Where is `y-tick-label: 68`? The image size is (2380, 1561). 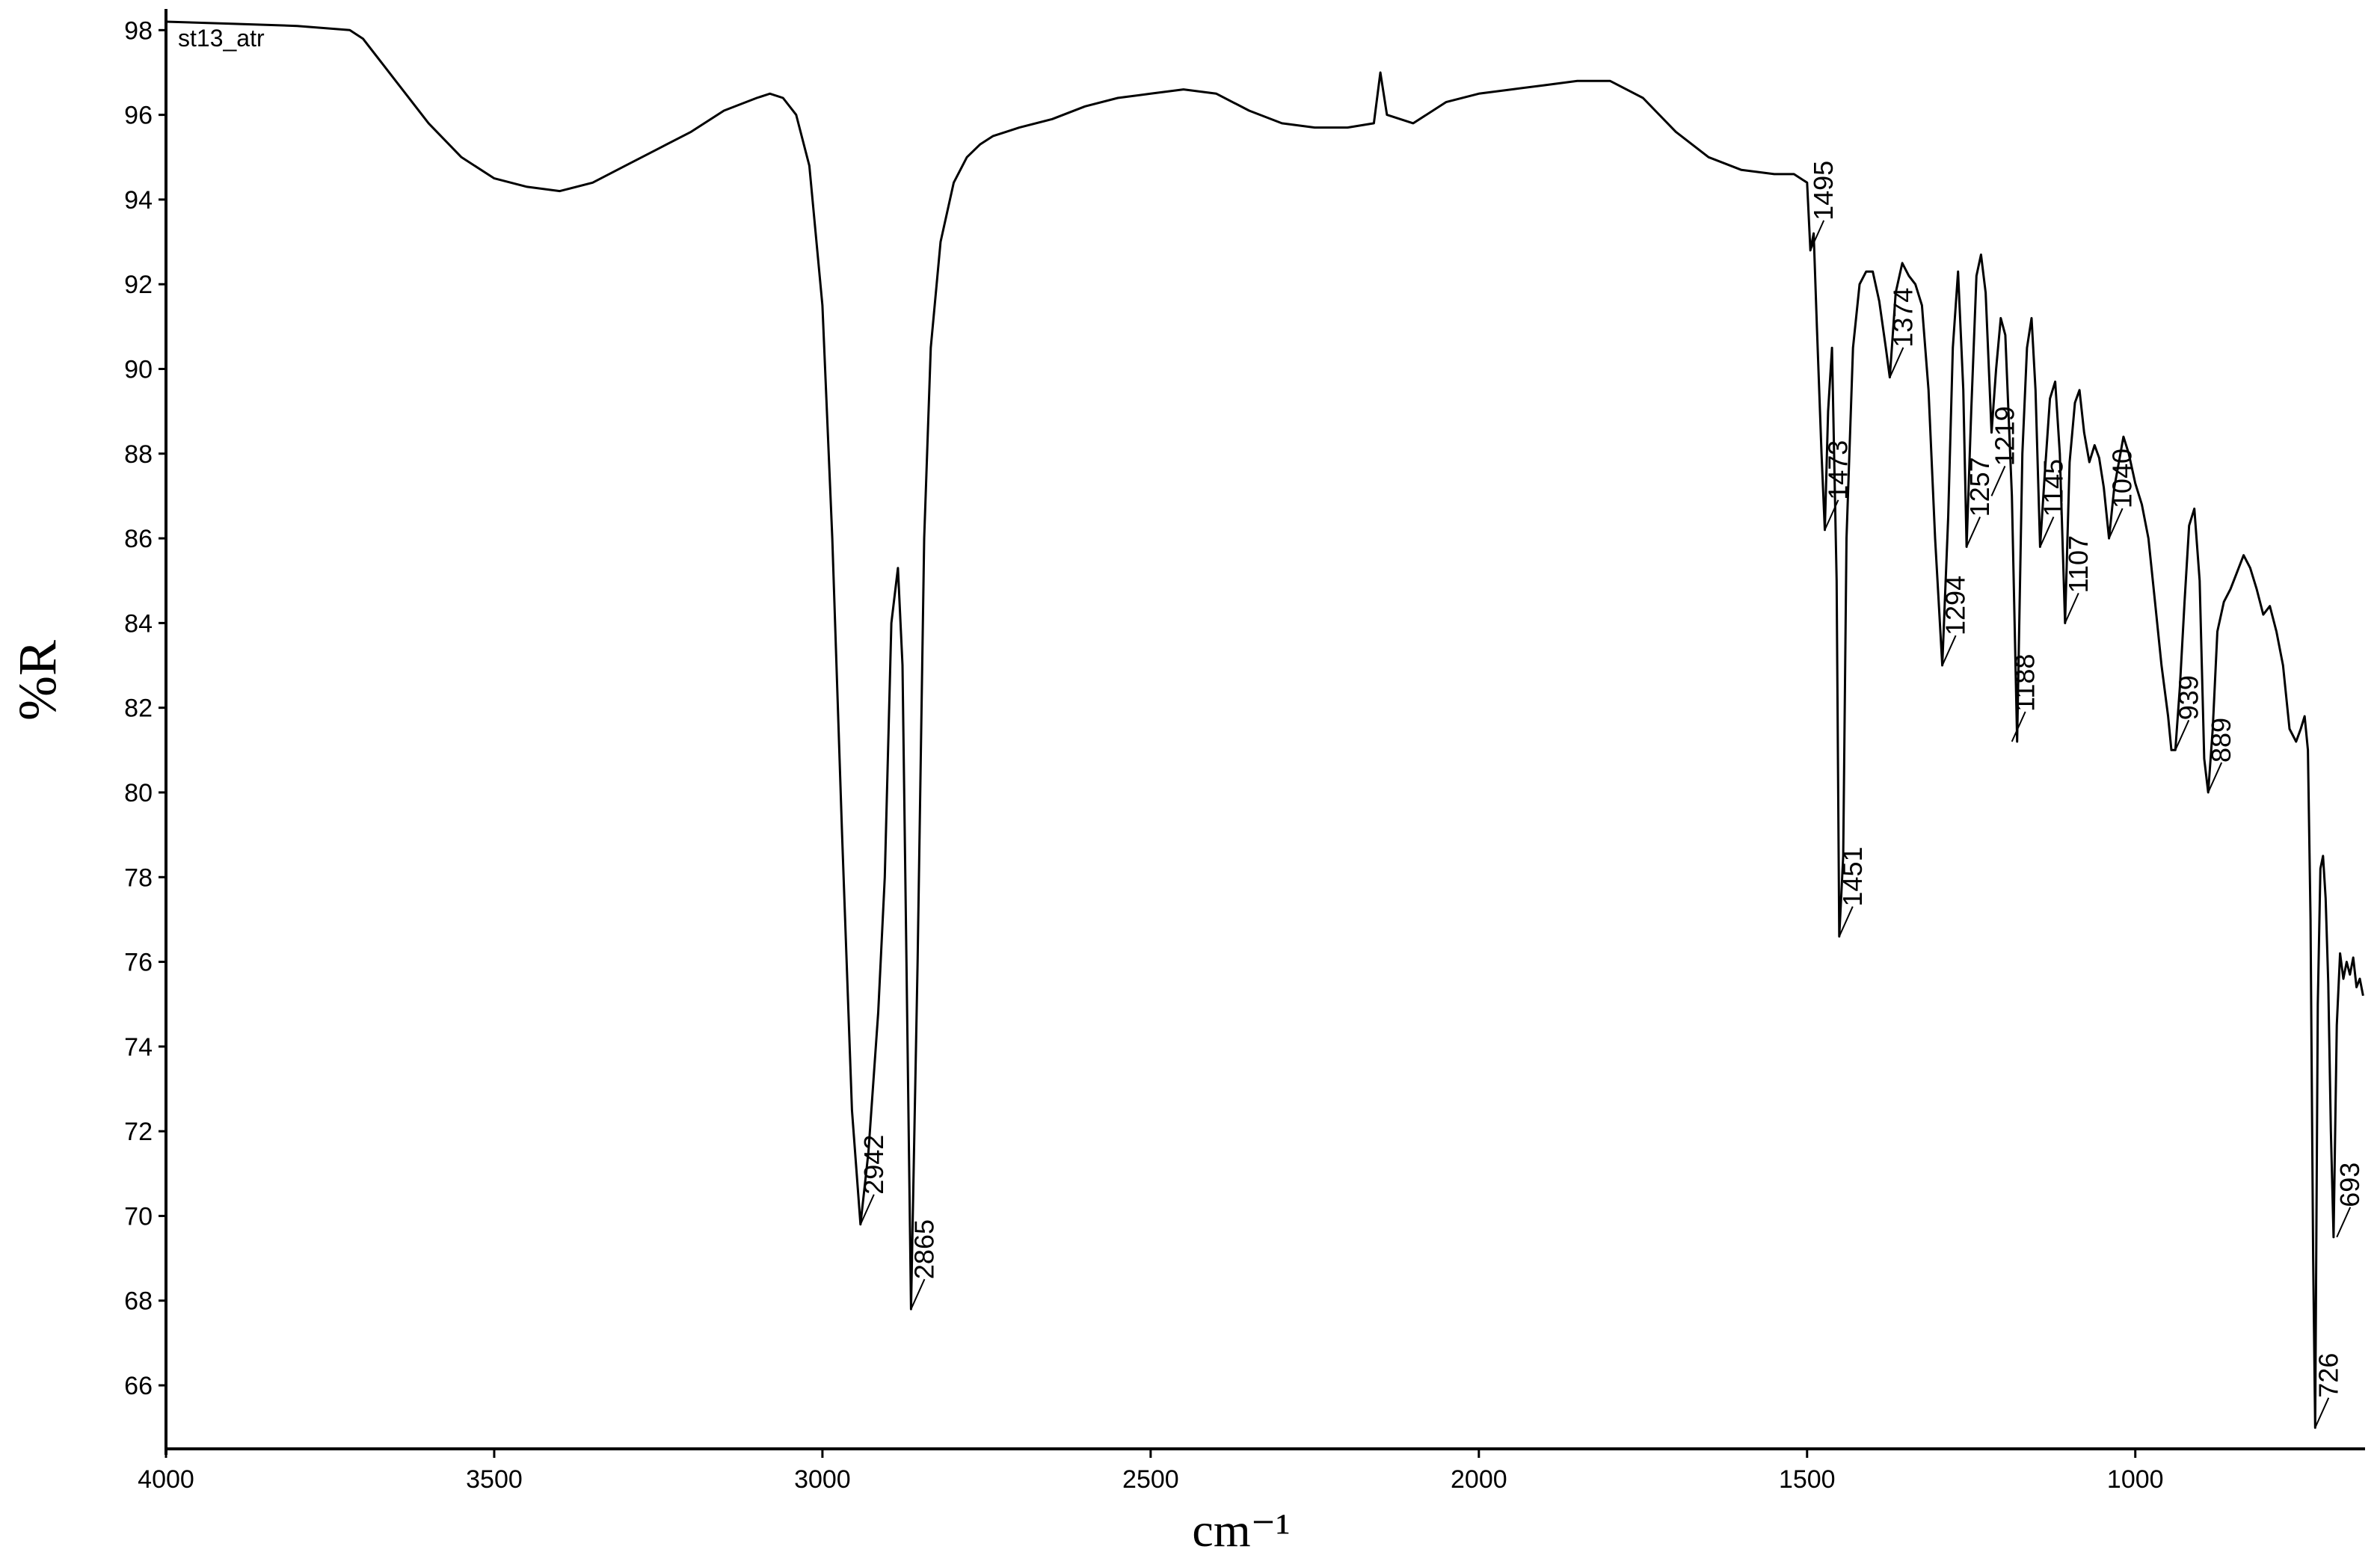 y-tick-label: 68 is located at coordinates (138, 1301).